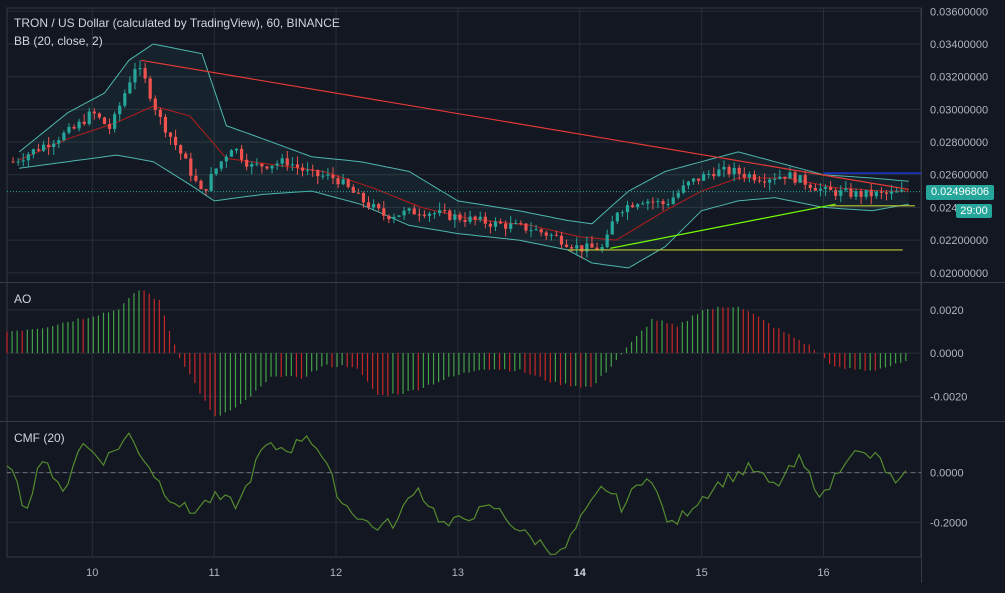 The image size is (1005, 593). I want to click on x-axis-tick-label: 10, so click(92, 573).